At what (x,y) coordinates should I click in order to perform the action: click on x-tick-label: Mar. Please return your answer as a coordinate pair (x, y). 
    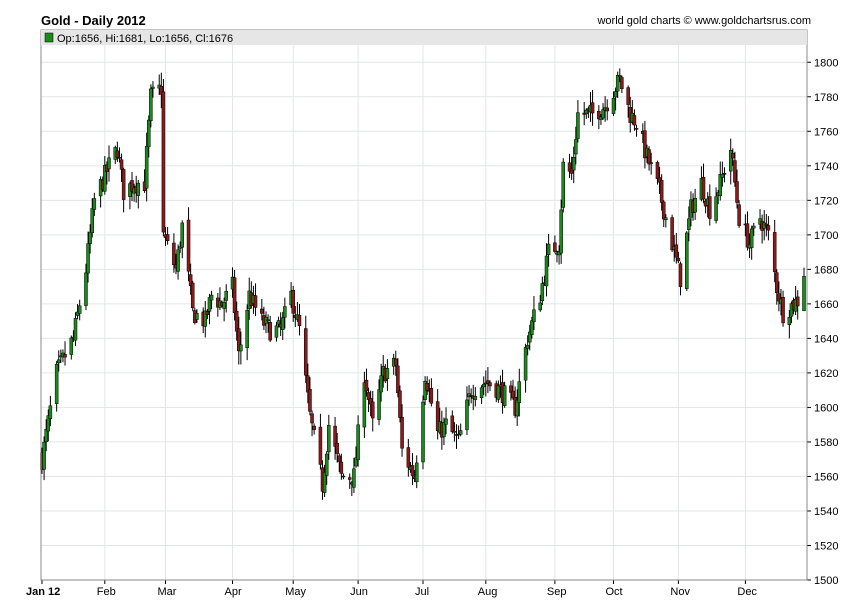
    Looking at the image, I should click on (167, 592).